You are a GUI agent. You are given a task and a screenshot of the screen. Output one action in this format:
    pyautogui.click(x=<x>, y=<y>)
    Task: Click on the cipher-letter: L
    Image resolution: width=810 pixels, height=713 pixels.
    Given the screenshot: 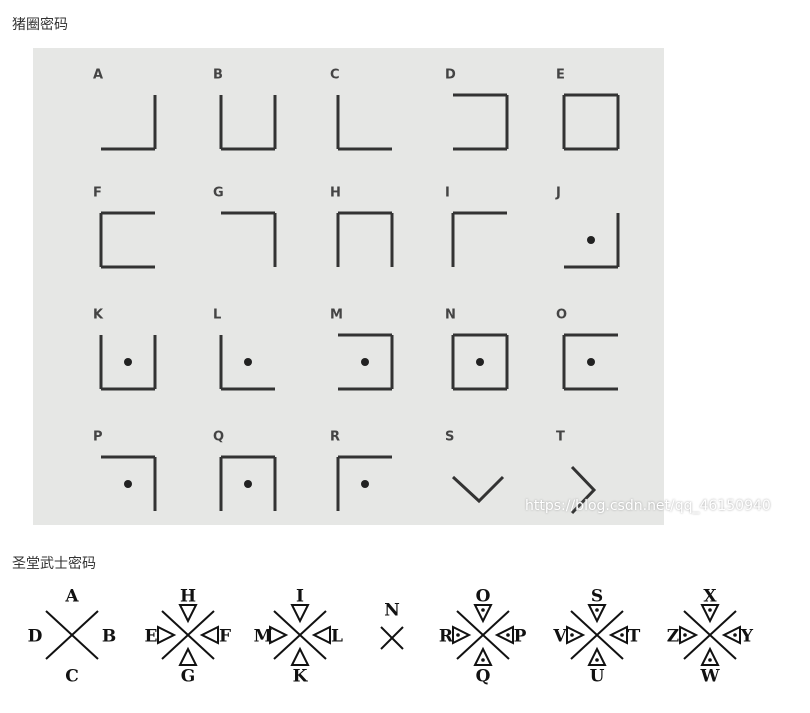 What is the action you would take?
    pyautogui.click(x=337, y=637)
    